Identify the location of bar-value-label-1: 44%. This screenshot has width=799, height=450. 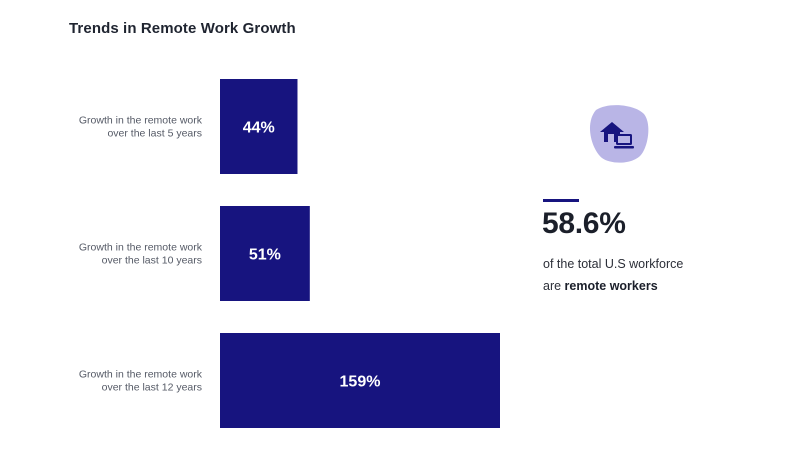
(259, 128).